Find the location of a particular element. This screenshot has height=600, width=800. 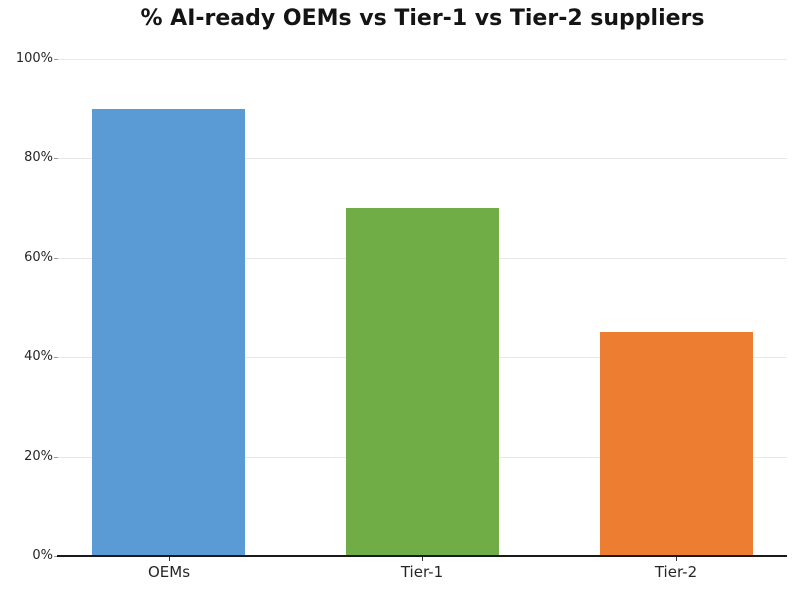

y-tick-label: 40% is located at coordinates (38, 356).